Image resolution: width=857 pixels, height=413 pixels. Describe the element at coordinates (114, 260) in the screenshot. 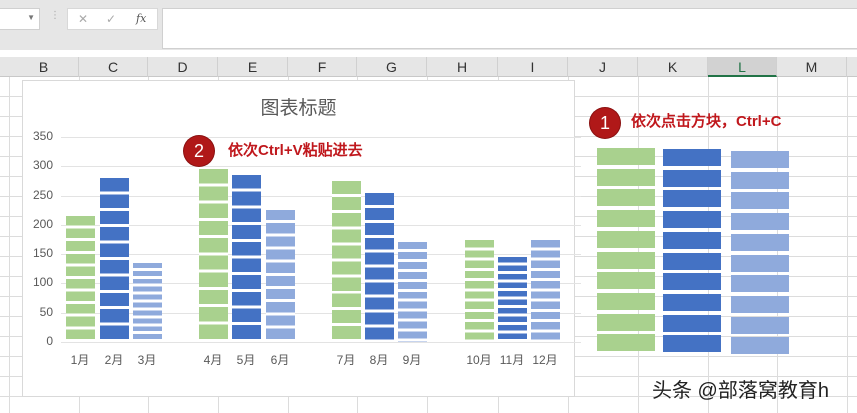

I see `bar-2月` at that location.